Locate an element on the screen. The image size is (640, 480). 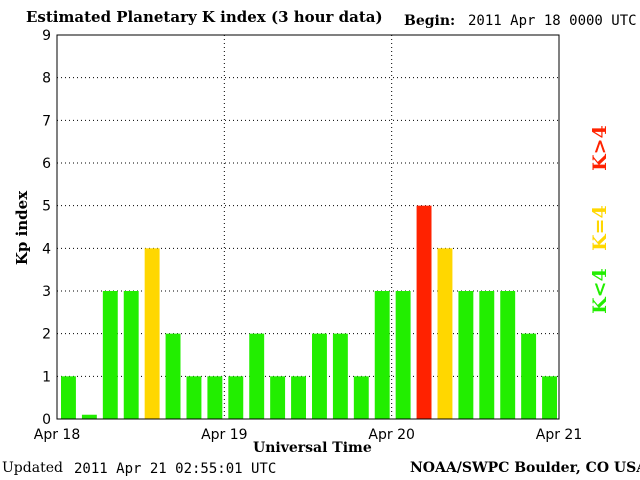
x-tick-label: Apr 18 is located at coordinates (57, 435).